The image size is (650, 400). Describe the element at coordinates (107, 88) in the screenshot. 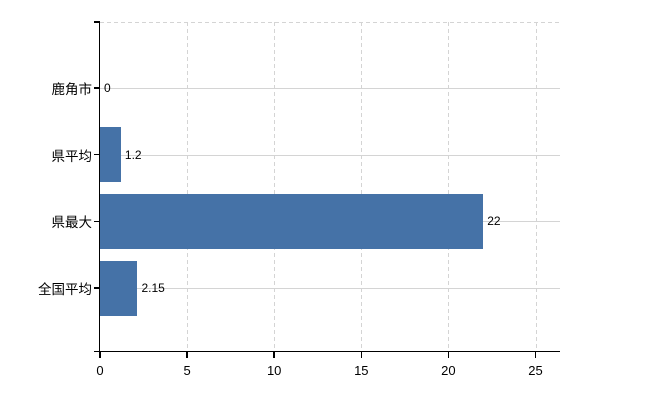

I see `bar-value-label: 0` at that location.